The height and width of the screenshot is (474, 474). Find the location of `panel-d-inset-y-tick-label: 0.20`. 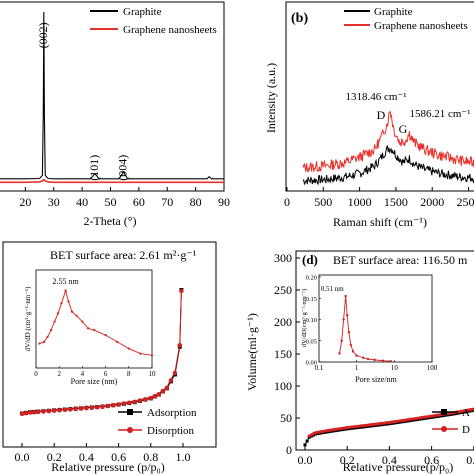

panel-d-inset-y-tick-label: 0.20 is located at coordinates (311, 278).